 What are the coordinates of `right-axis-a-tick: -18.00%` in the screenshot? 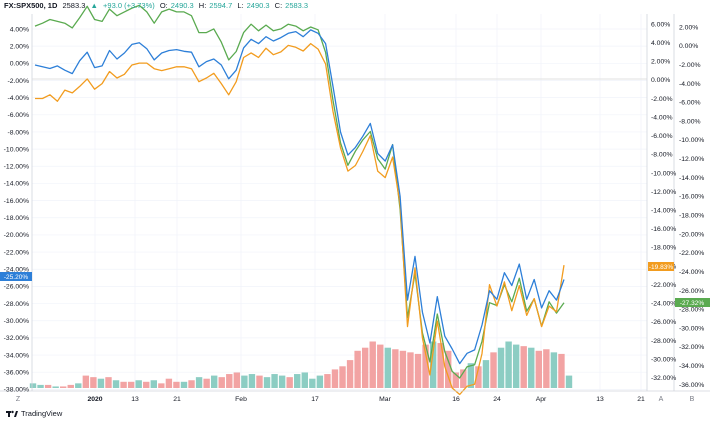 It's located at (663, 248).